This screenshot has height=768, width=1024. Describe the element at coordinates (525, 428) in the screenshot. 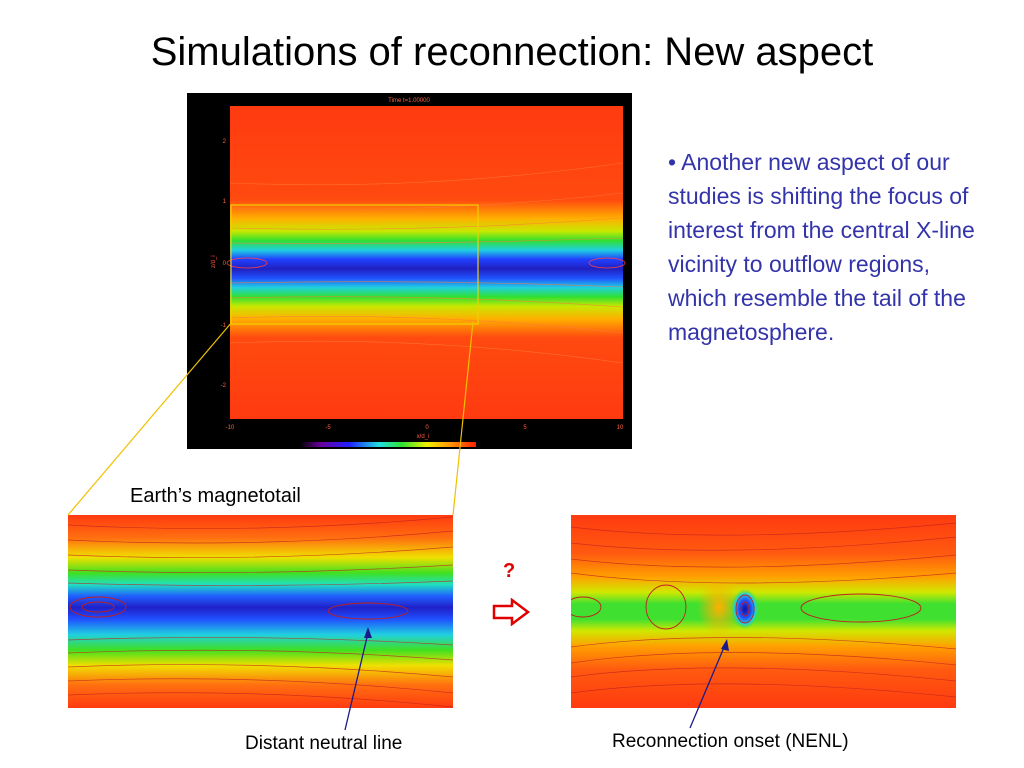

I see `x-tick-label: 5` at that location.